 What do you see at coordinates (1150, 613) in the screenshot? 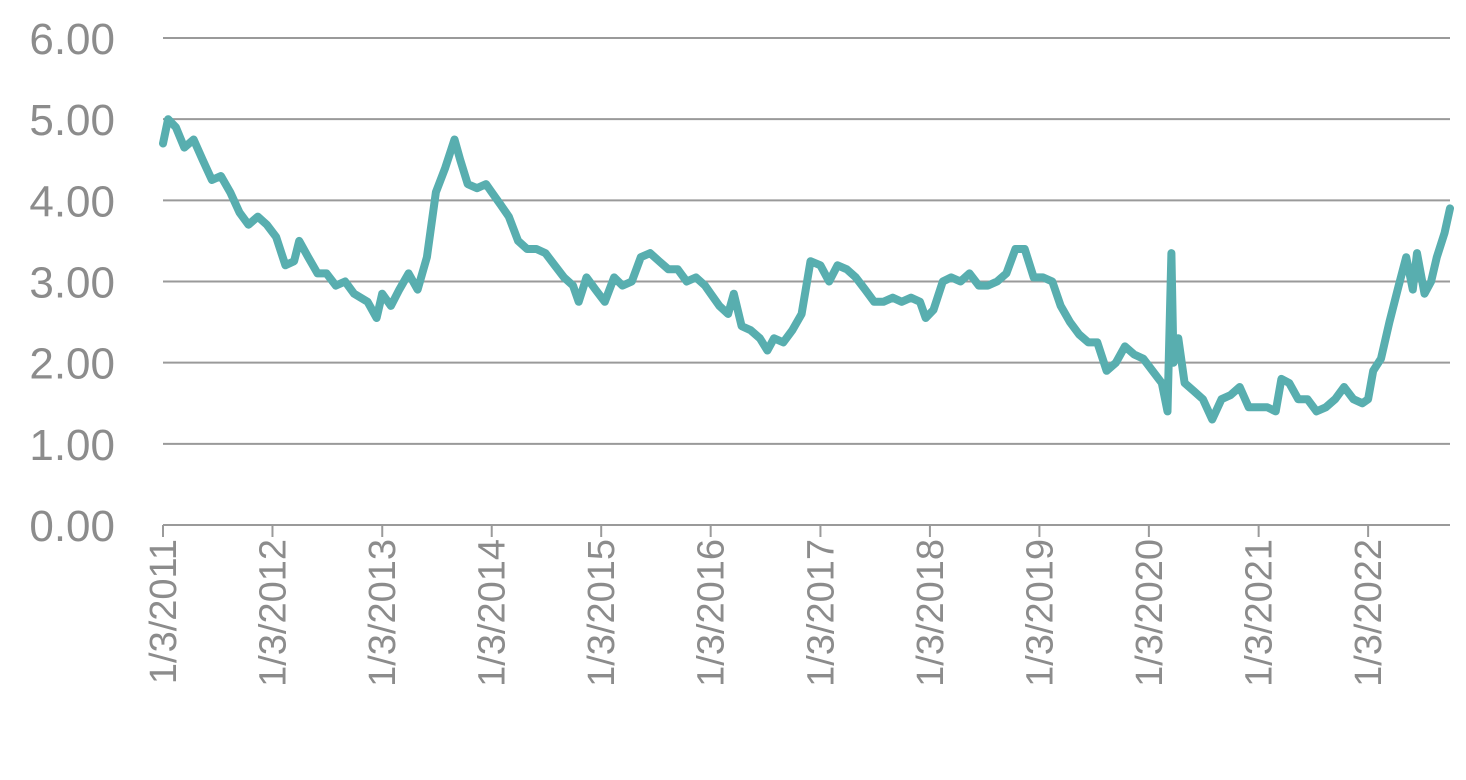
I see `x-tick-label: 1/3/2020` at bounding box center [1150, 613].